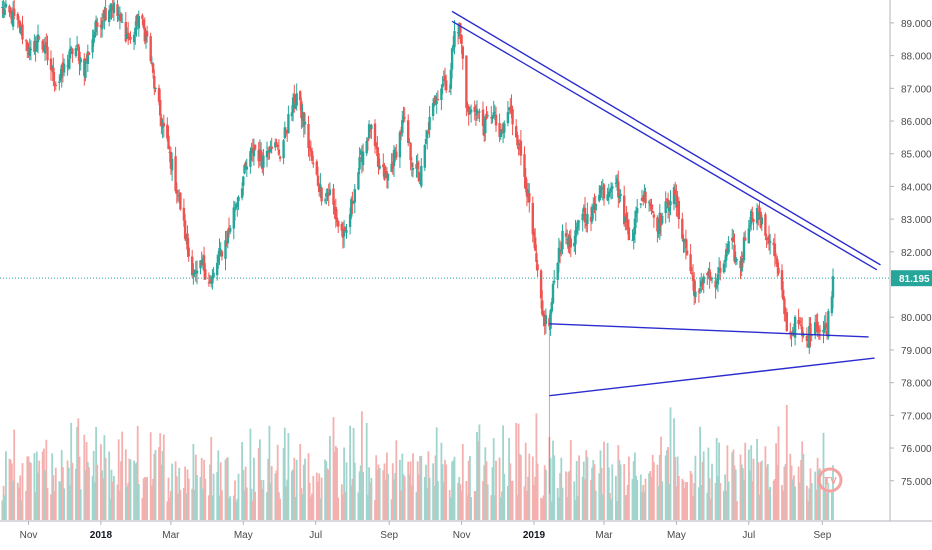  What do you see at coordinates (101, 535) in the screenshot?
I see `x-tick-label: 2018` at bounding box center [101, 535].